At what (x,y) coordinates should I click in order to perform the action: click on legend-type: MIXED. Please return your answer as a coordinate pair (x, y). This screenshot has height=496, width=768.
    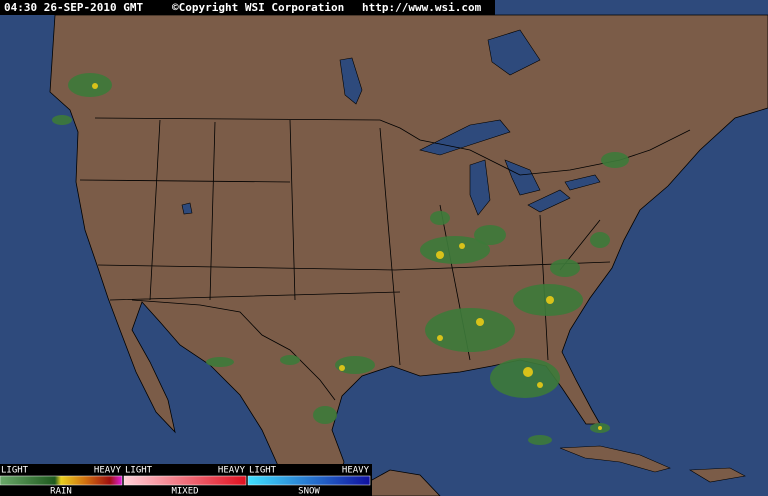
    Looking at the image, I should click on (184, 491).